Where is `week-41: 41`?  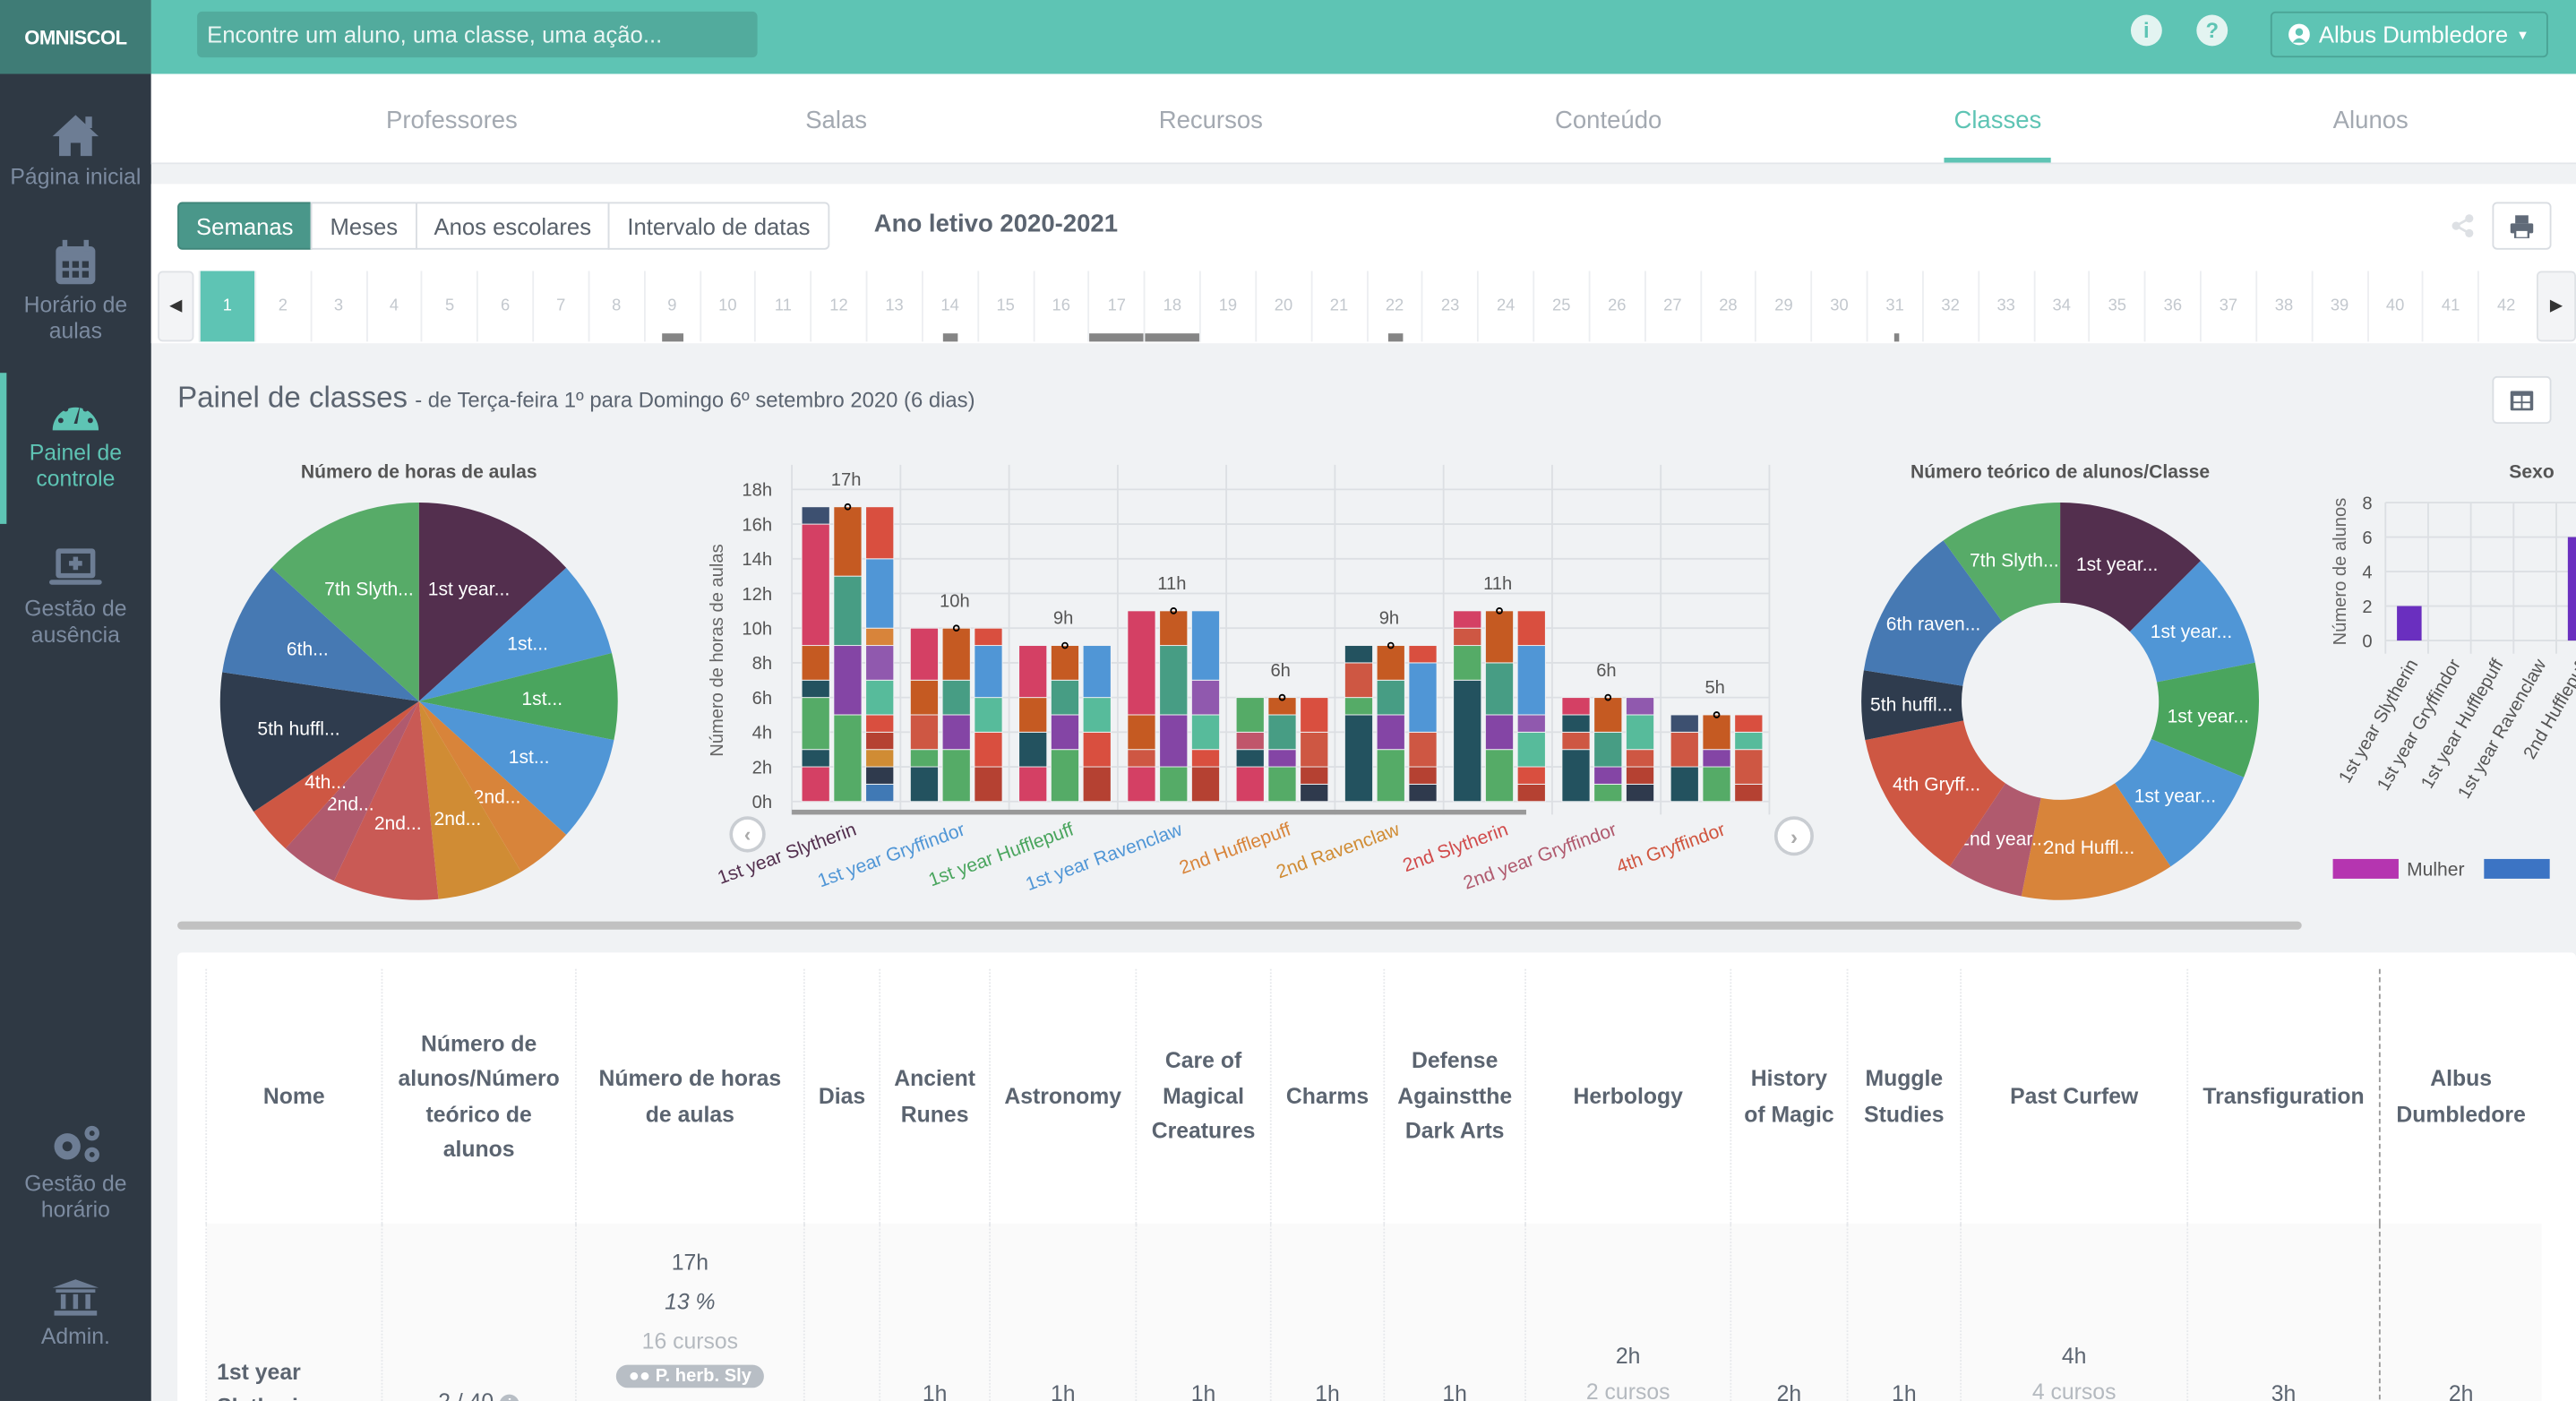
week-41: 41 is located at coordinates (2450, 306).